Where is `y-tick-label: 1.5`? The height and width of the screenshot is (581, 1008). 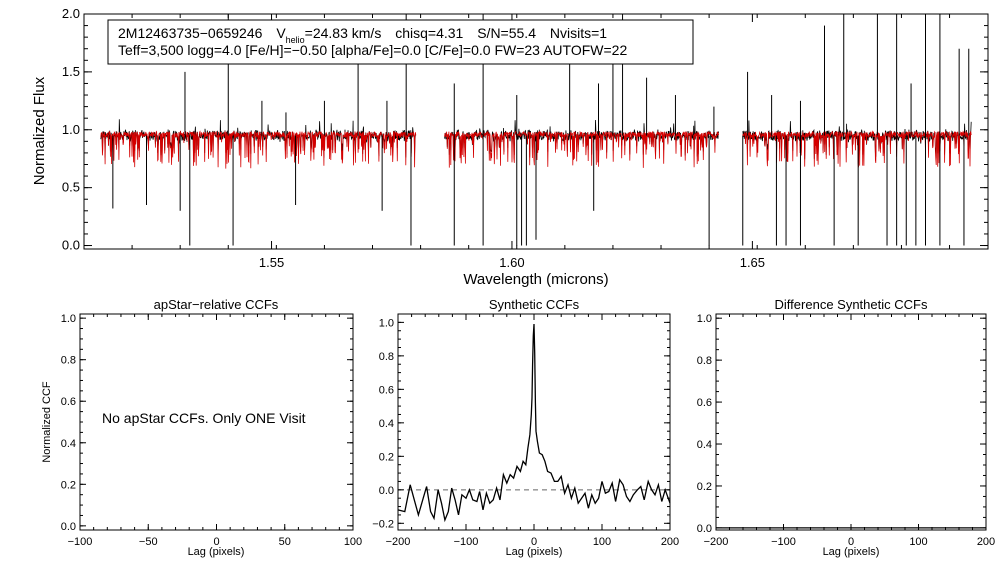 y-tick-label: 1.5 is located at coordinates (71, 71).